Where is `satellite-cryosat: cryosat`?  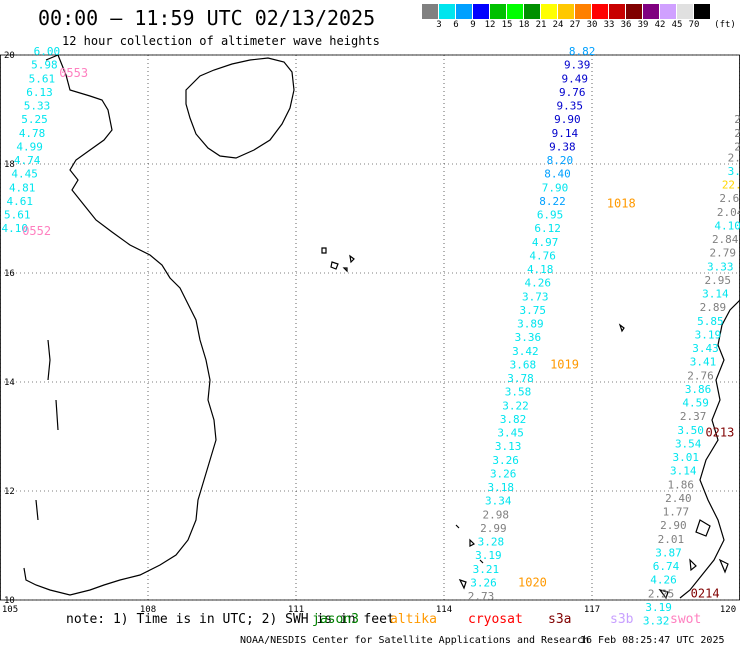
satellite-cryosat: cryosat is located at coordinates (495, 619).